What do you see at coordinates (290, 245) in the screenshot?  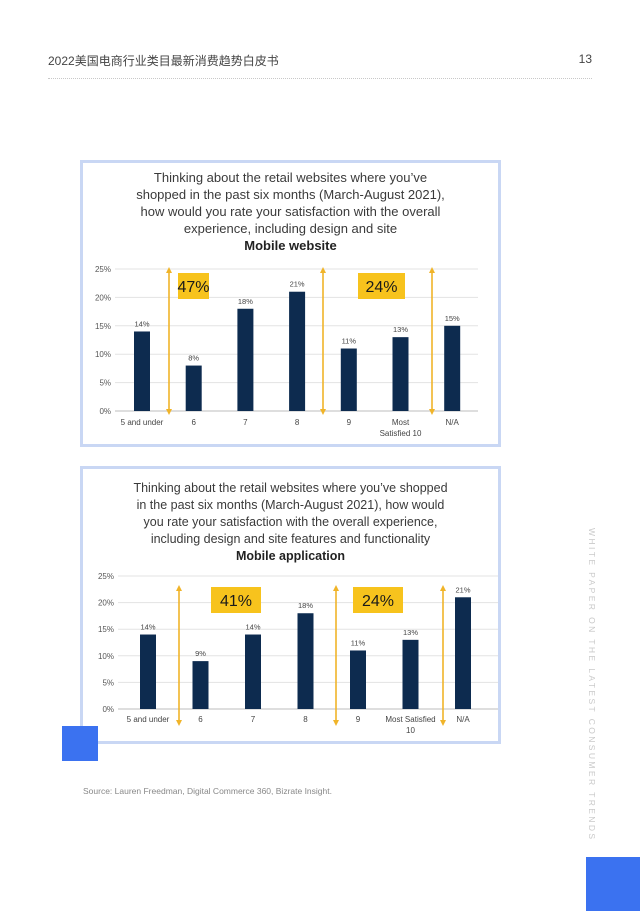 I see `chart-subtitle: Mobile website` at bounding box center [290, 245].